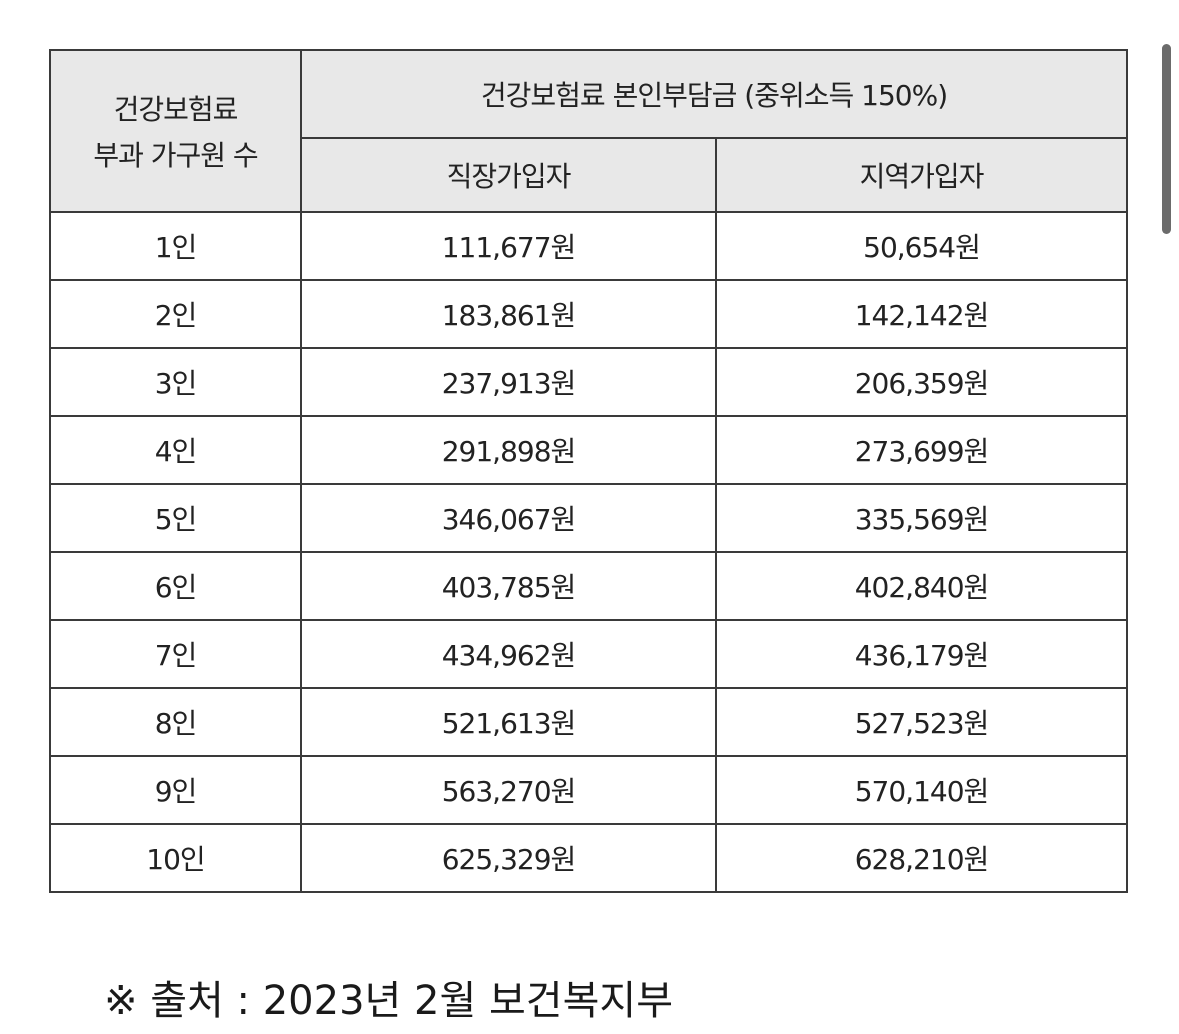  Describe the element at coordinates (175, 314) in the screenshot. I see `members-cell: 2인` at that location.